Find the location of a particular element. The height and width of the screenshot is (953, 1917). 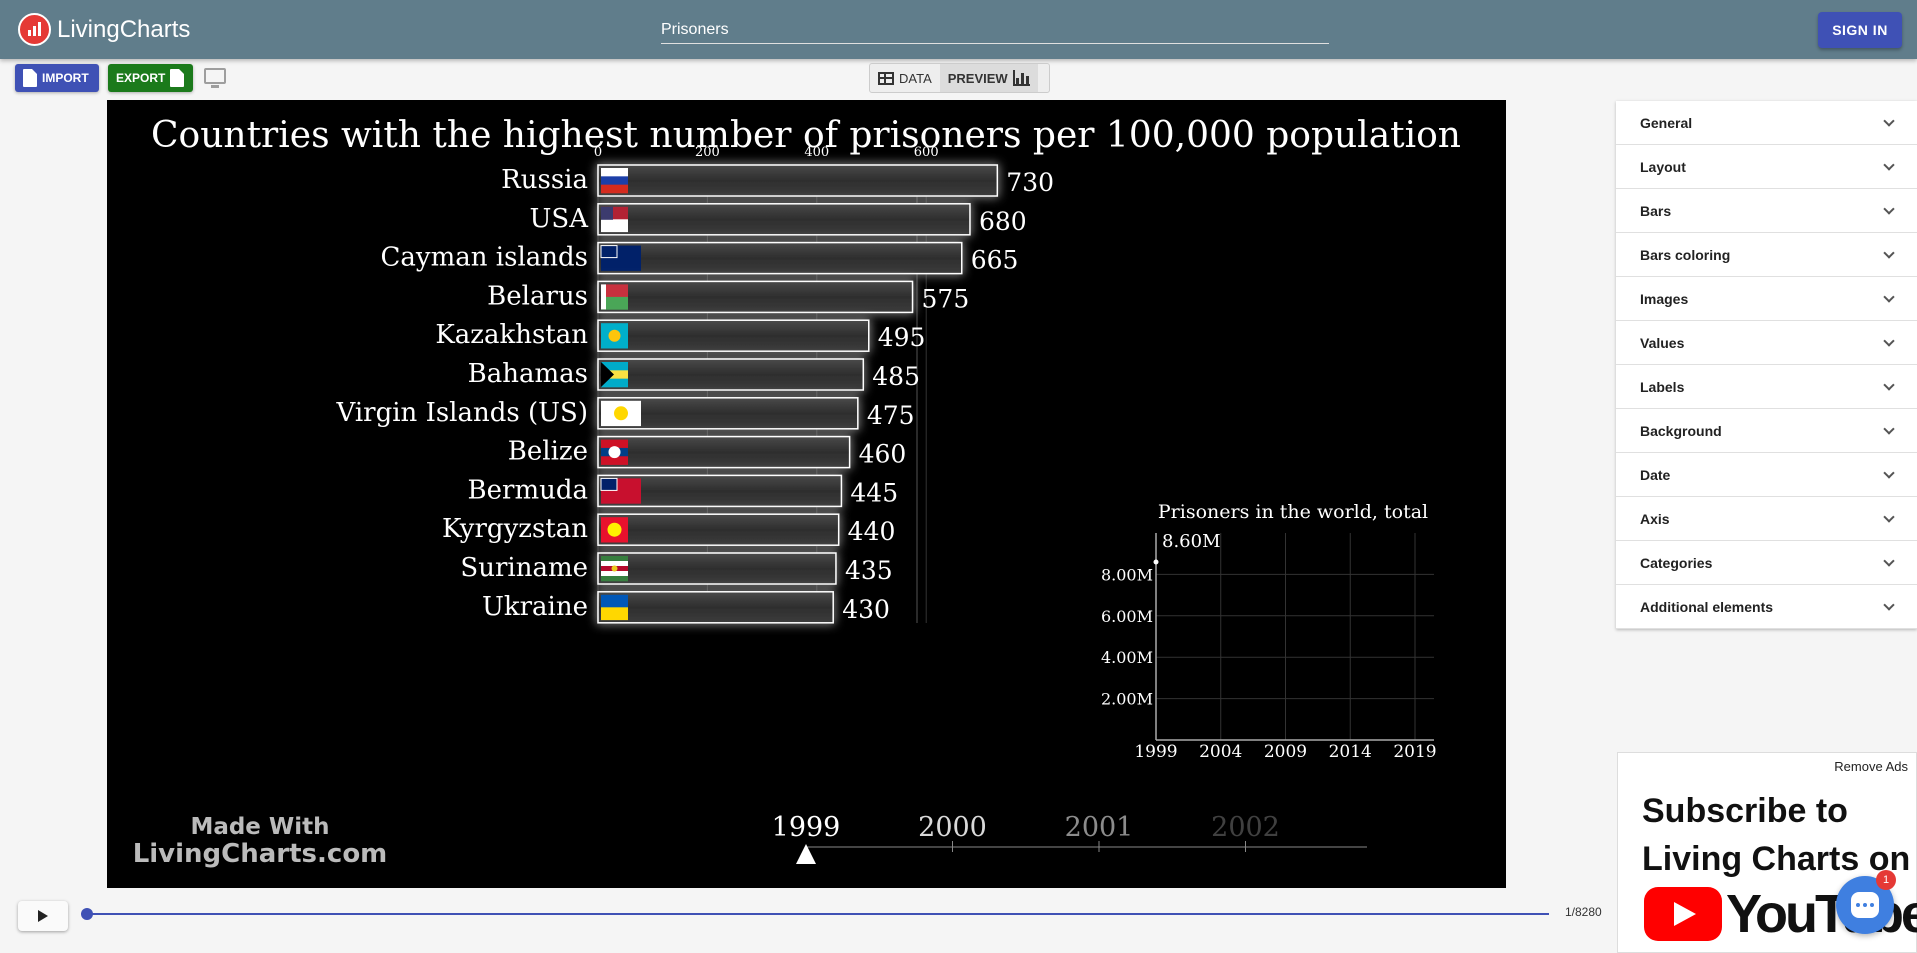

chat-icon is located at coordinates (1865, 905).